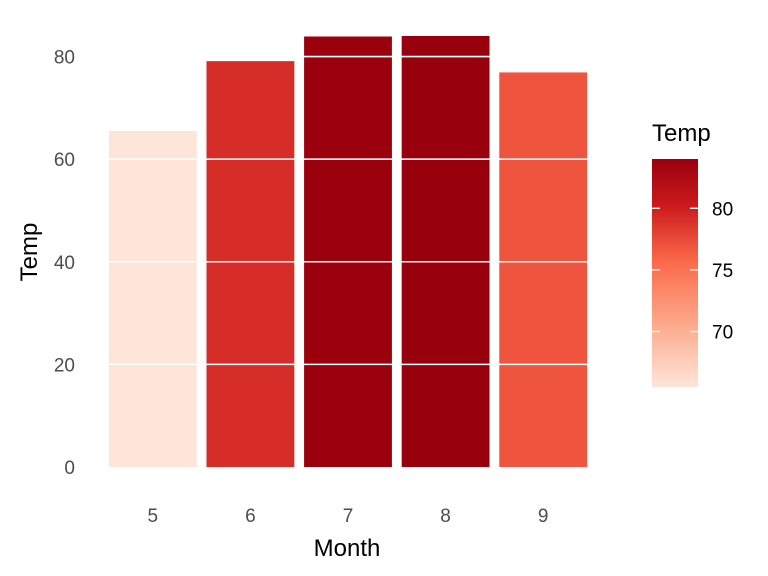  I want to click on x-tick-label: 6, so click(250, 516).